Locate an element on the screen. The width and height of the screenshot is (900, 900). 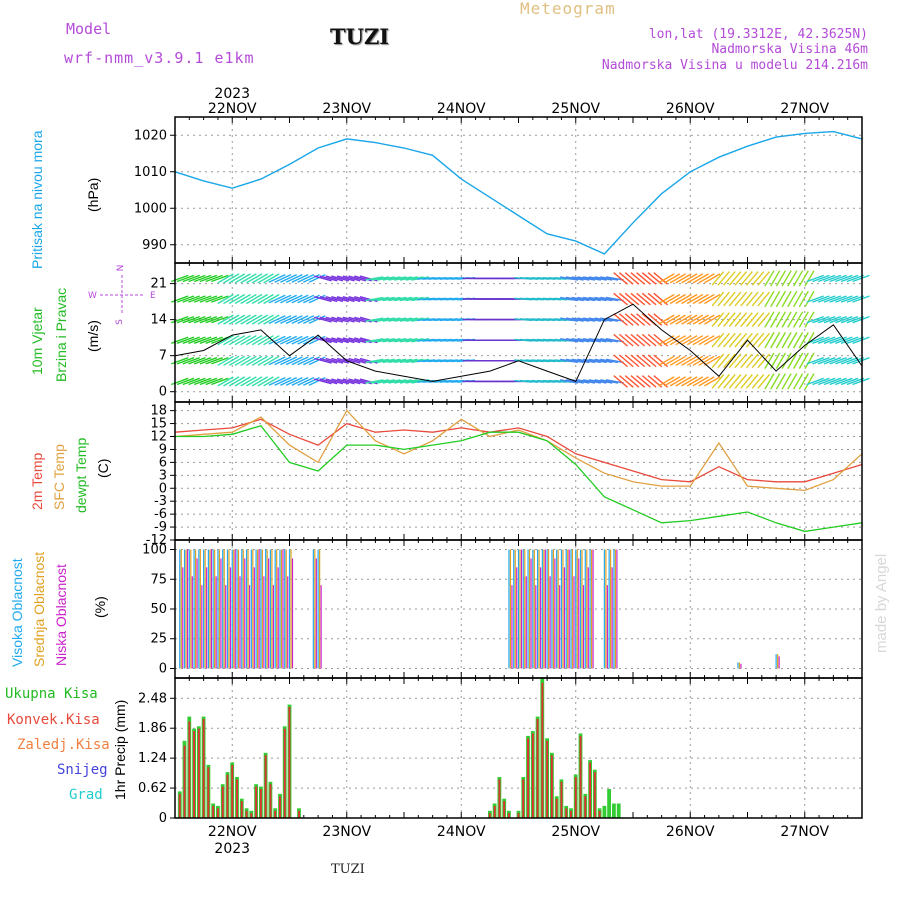
model-elevation-label: Nadmorska Visina u modelu 214.216m is located at coordinates (734, 65).